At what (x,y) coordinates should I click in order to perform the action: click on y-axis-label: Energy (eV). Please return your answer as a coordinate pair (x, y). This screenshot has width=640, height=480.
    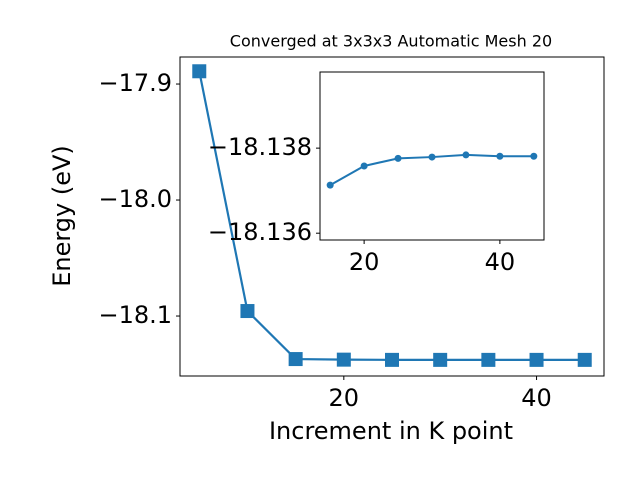
    Looking at the image, I should click on (62, 216).